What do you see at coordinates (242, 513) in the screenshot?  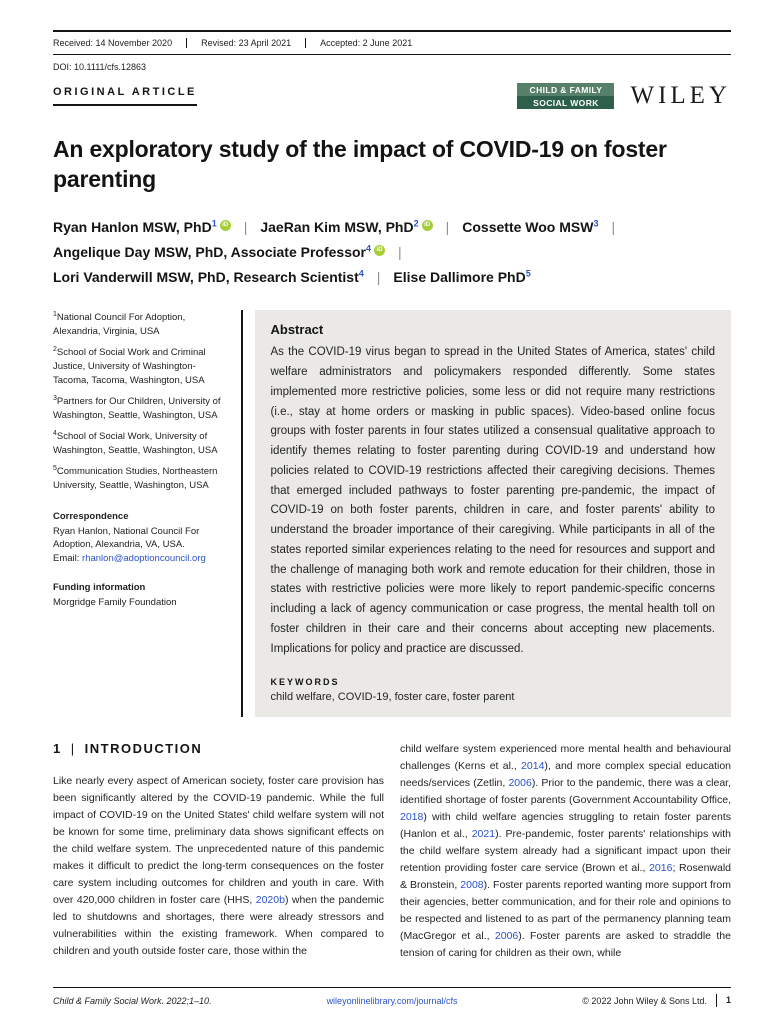 I see `sidebar-divider` at bounding box center [242, 513].